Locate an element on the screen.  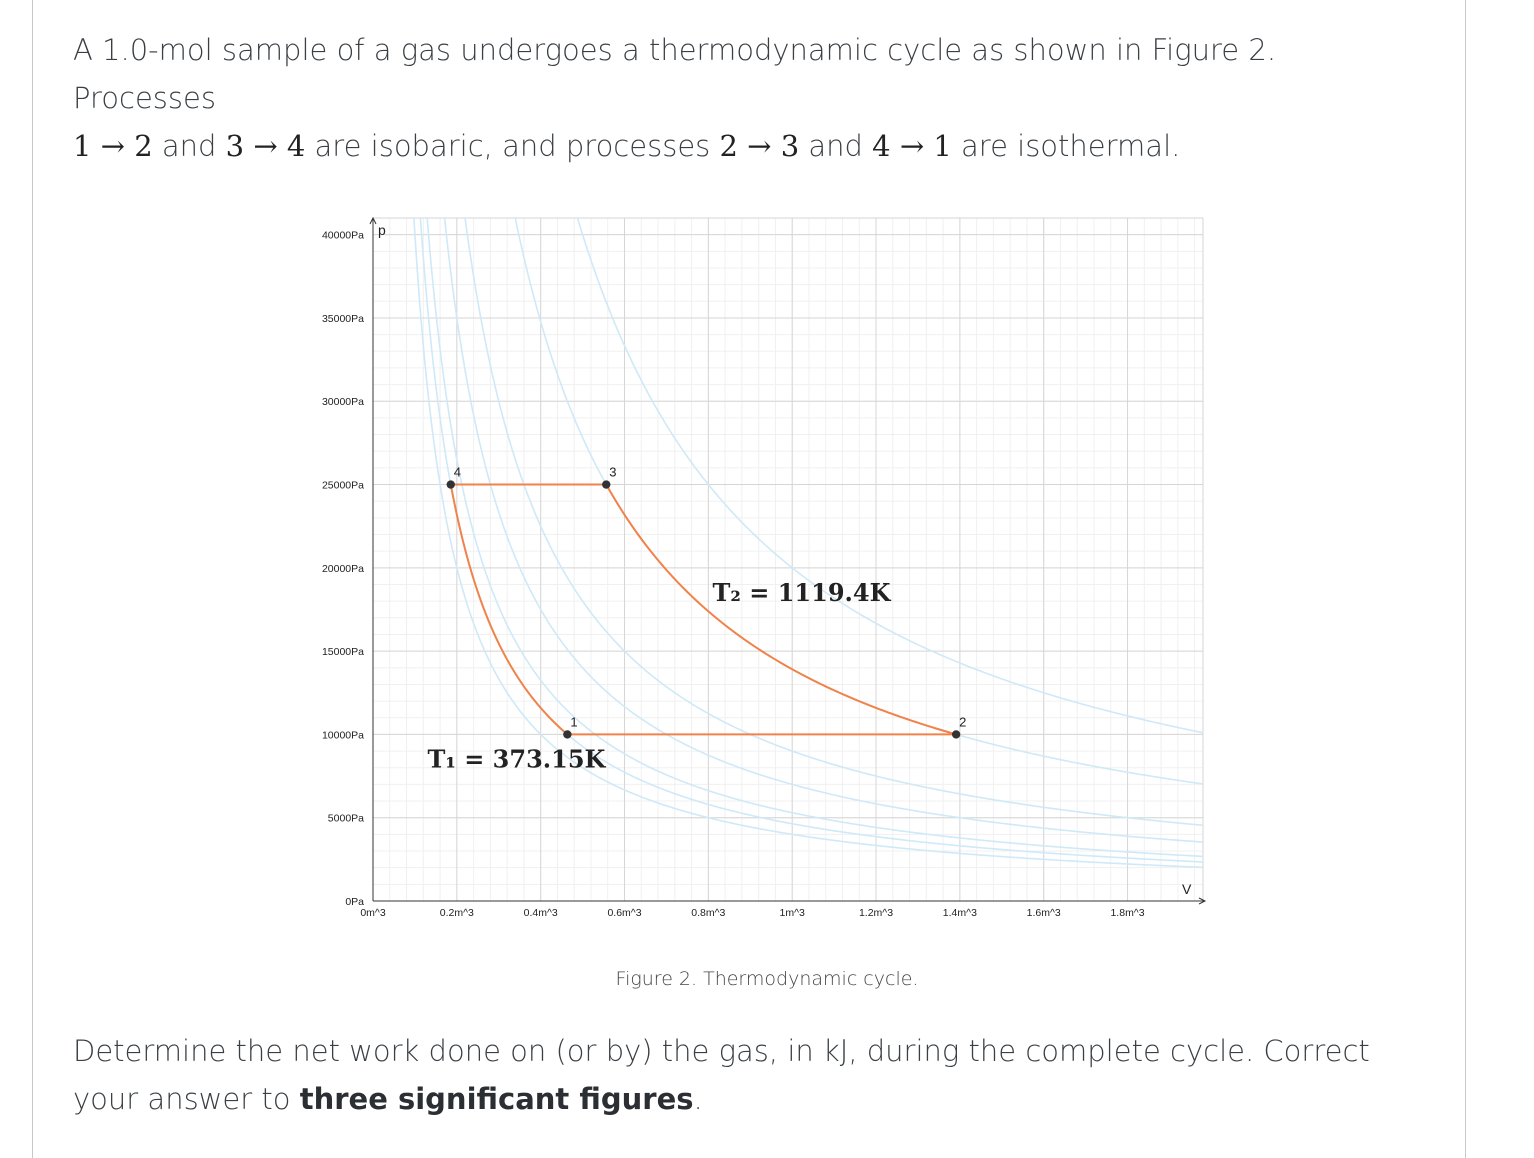
x-tick-label: 1.6m^3 is located at coordinates (1044, 913).